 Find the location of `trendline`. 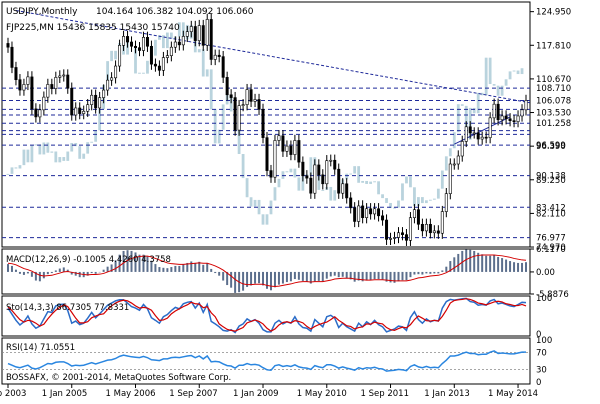

trendline is located at coordinates (482, 130).